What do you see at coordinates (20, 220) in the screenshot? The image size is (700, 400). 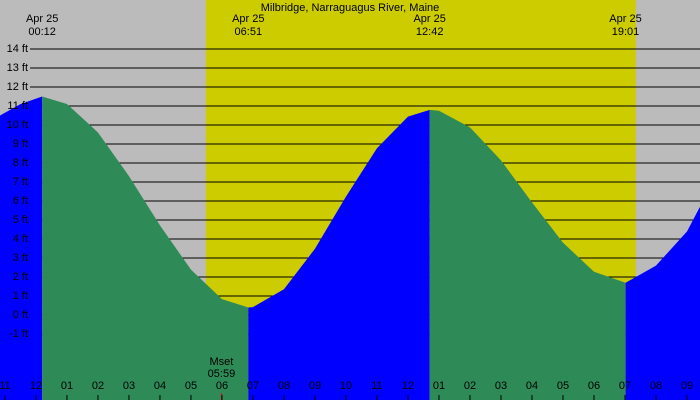 I see `y-tick-label: 5 ft` at bounding box center [20, 220].